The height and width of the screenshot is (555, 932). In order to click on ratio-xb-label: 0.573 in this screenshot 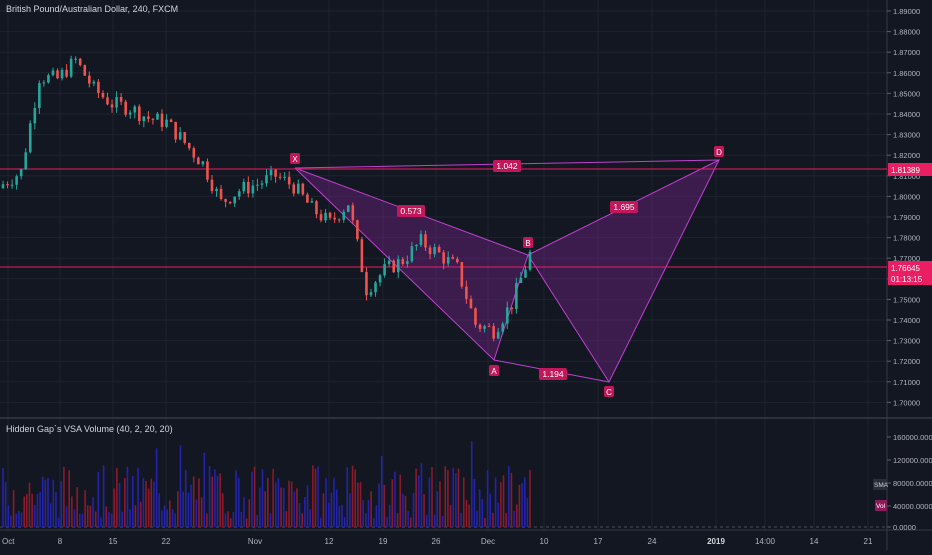, I will do `click(411, 211)`.